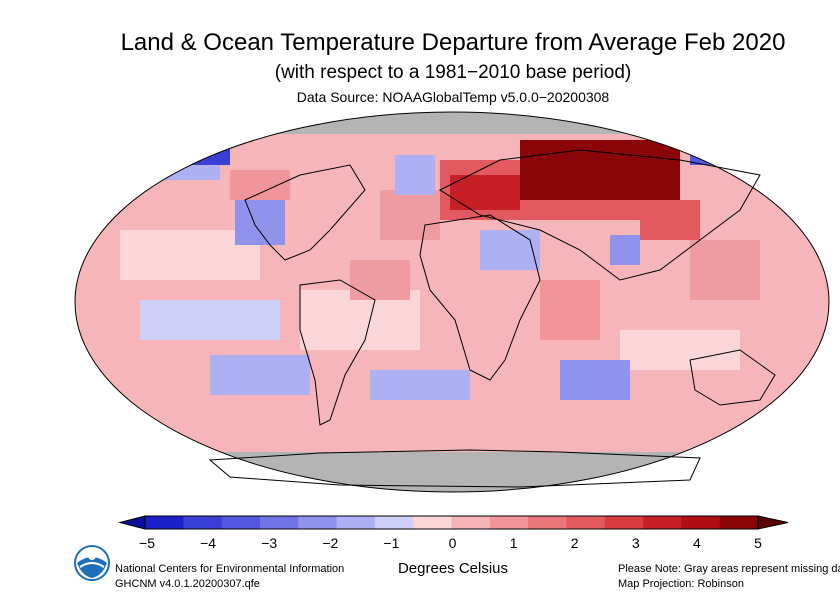 The image size is (840, 610). I want to click on noaa-logo, so click(92, 563).